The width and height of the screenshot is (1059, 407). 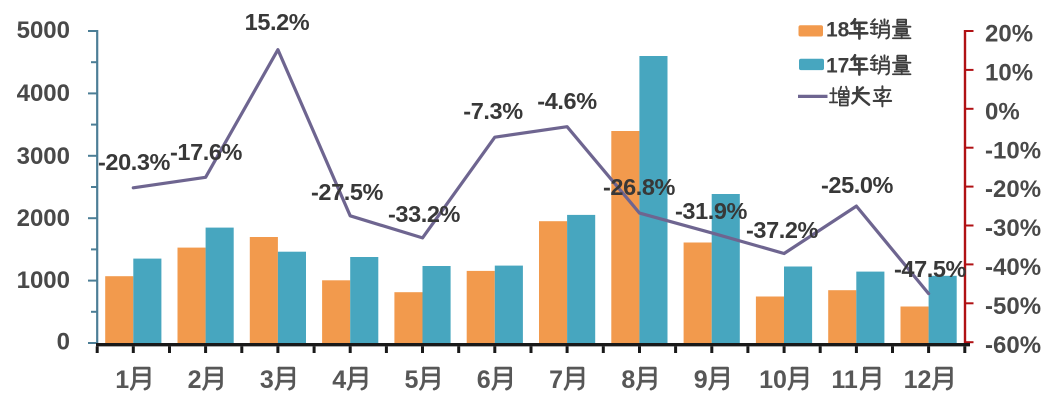 What do you see at coordinates (424, 214) in the screenshot?
I see `svg-text: -33.2%` at bounding box center [424, 214].